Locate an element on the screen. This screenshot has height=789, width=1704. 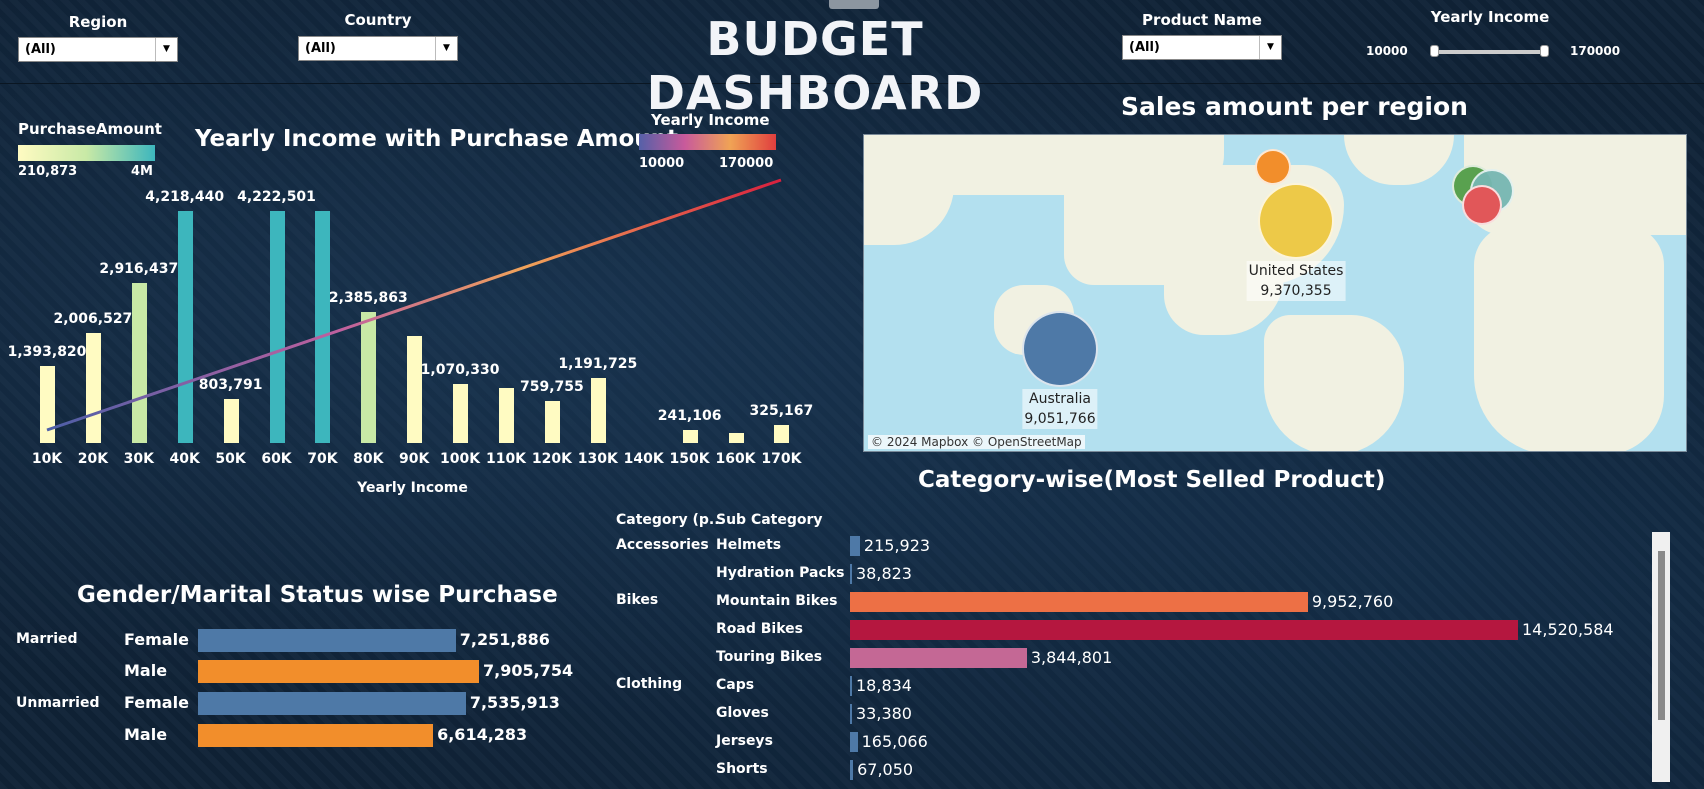
map-title: Sales amount per region is located at coordinates (1294, 106).